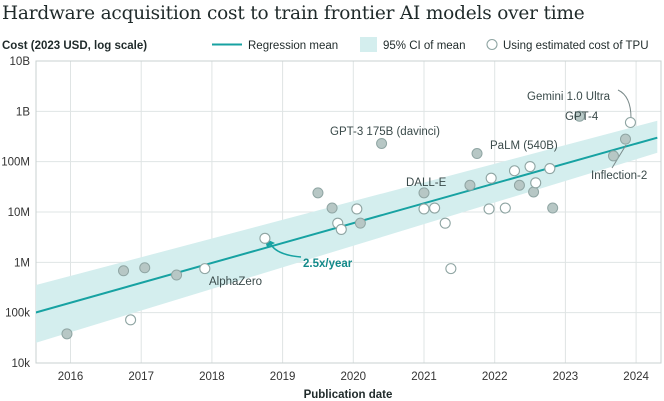 Image resolution: width=664 pixels, height=401 pixels. Describe the element at coordinates (495, 377) in the screenshot. I see `x-tick-label: 2022` at that location.